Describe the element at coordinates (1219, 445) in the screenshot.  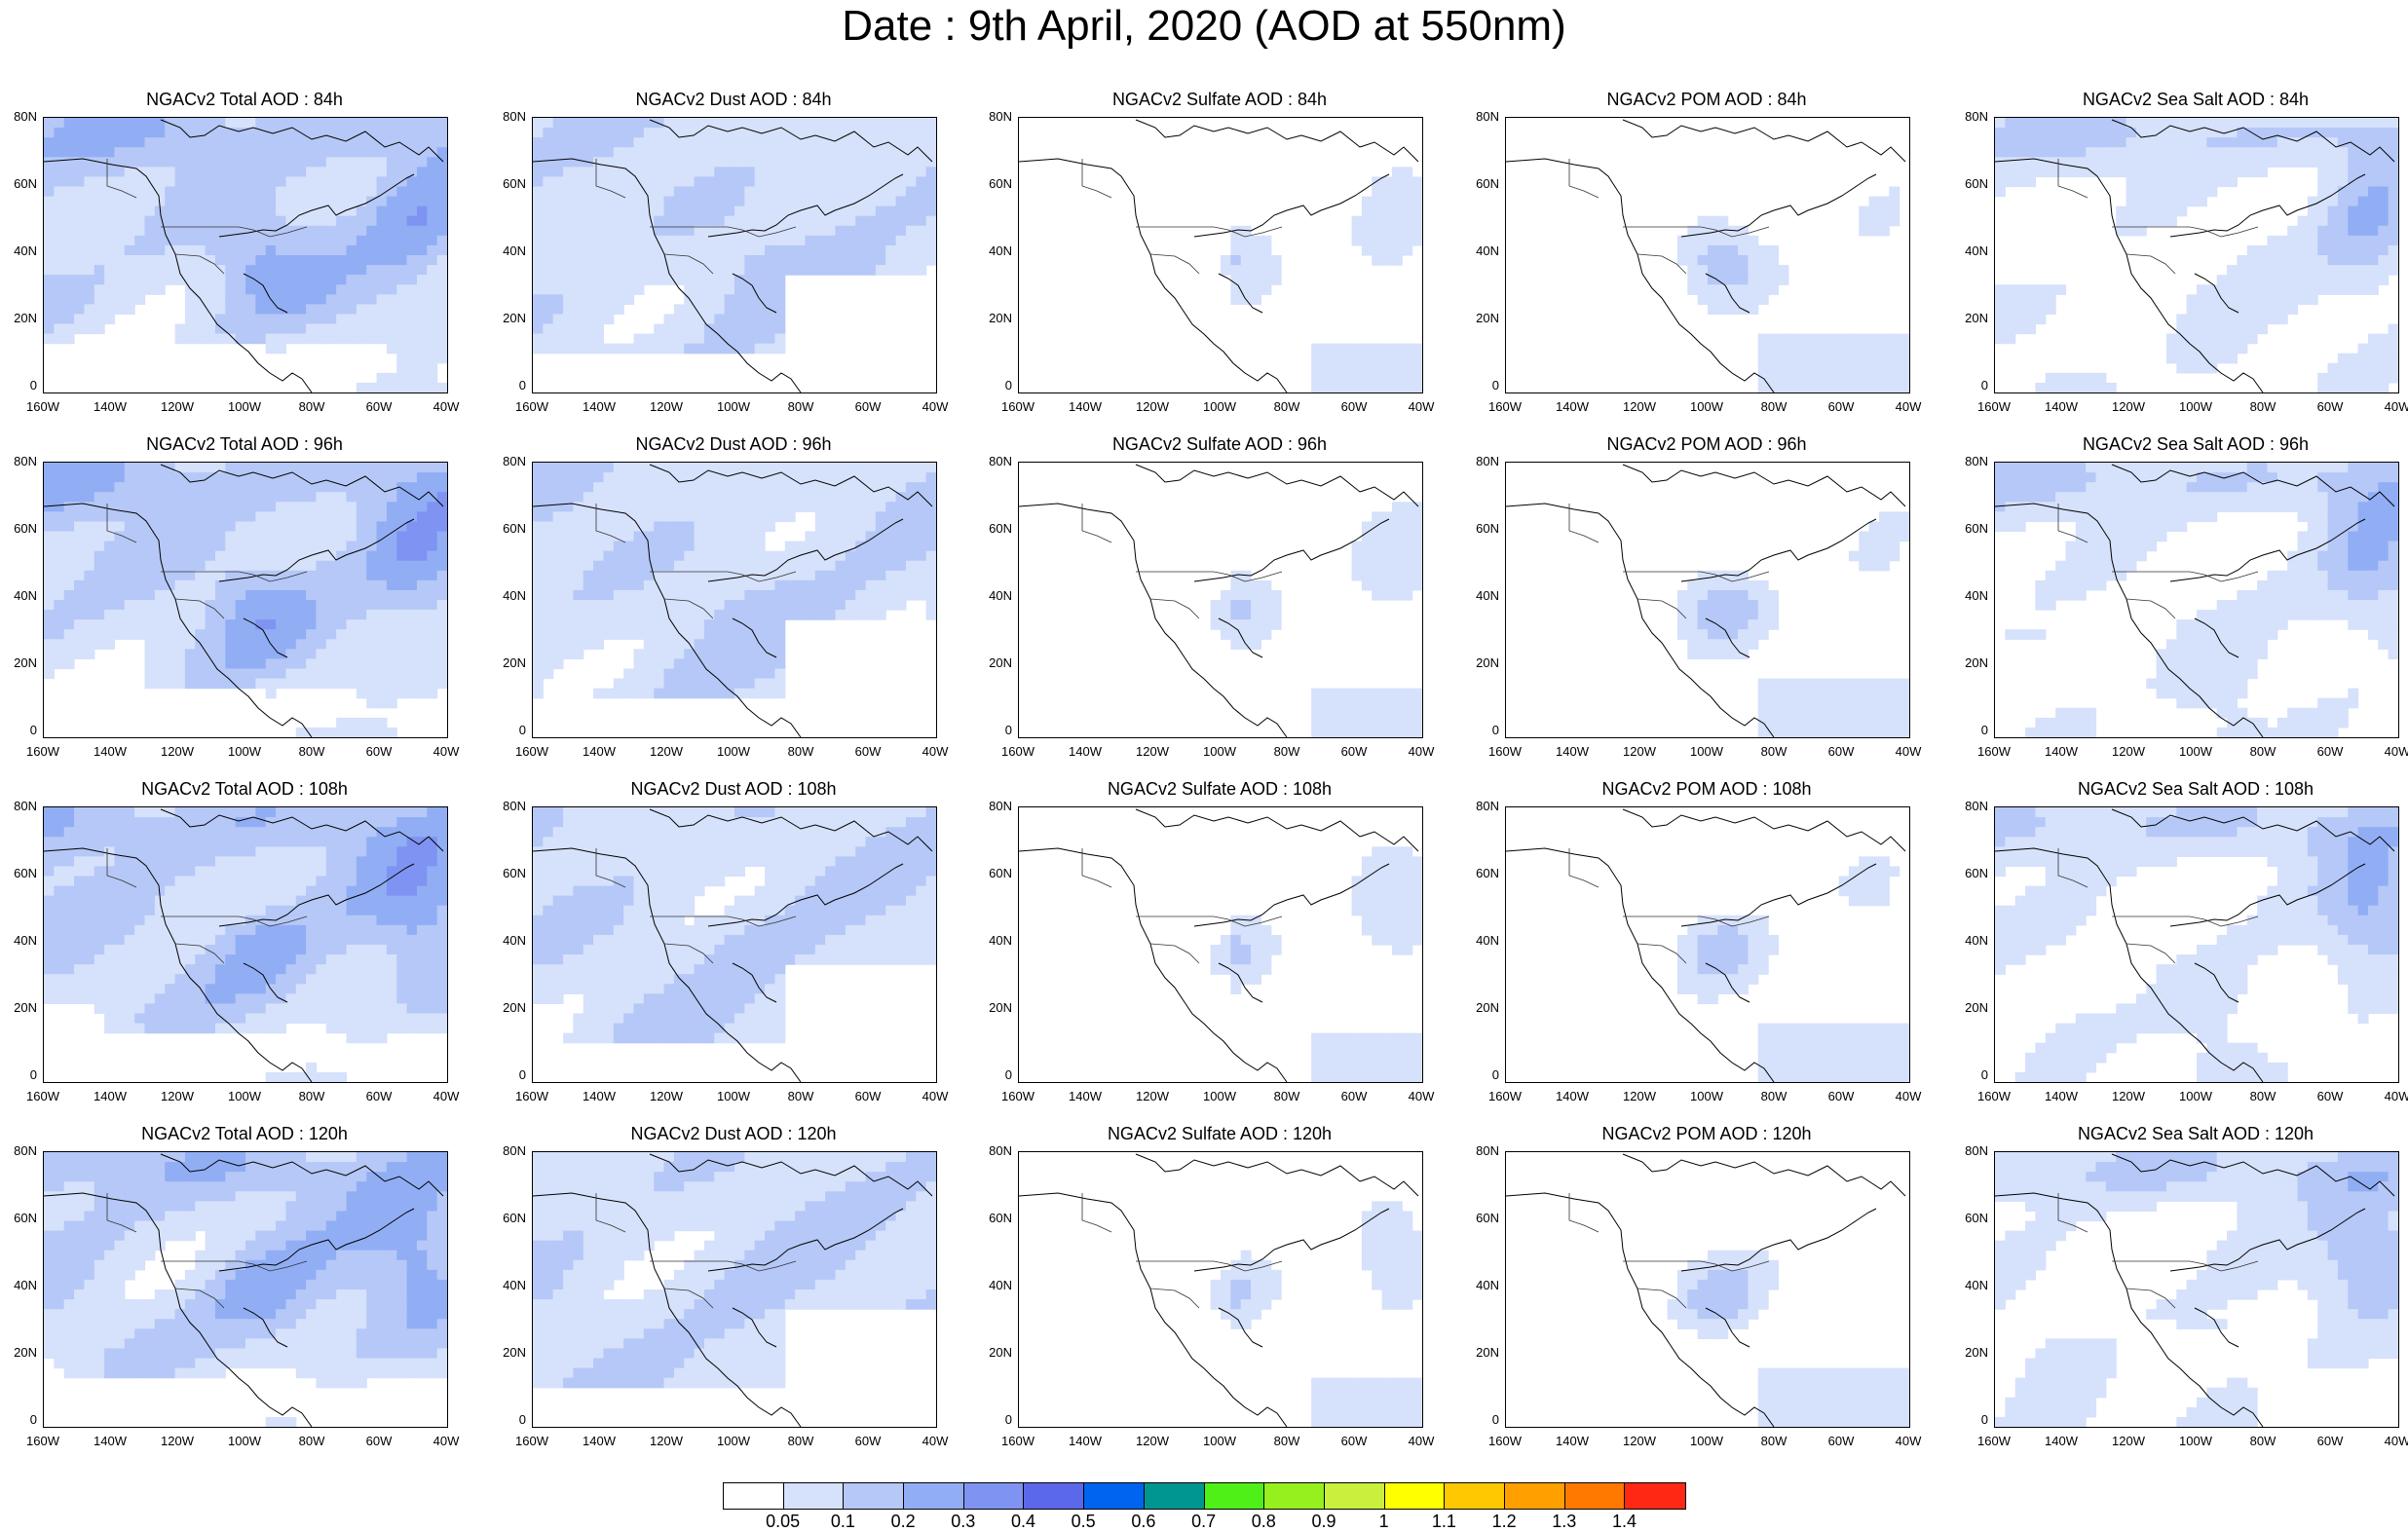
I see `panel-title: NGACv2 Sulfate AOD : 96h` at that location.